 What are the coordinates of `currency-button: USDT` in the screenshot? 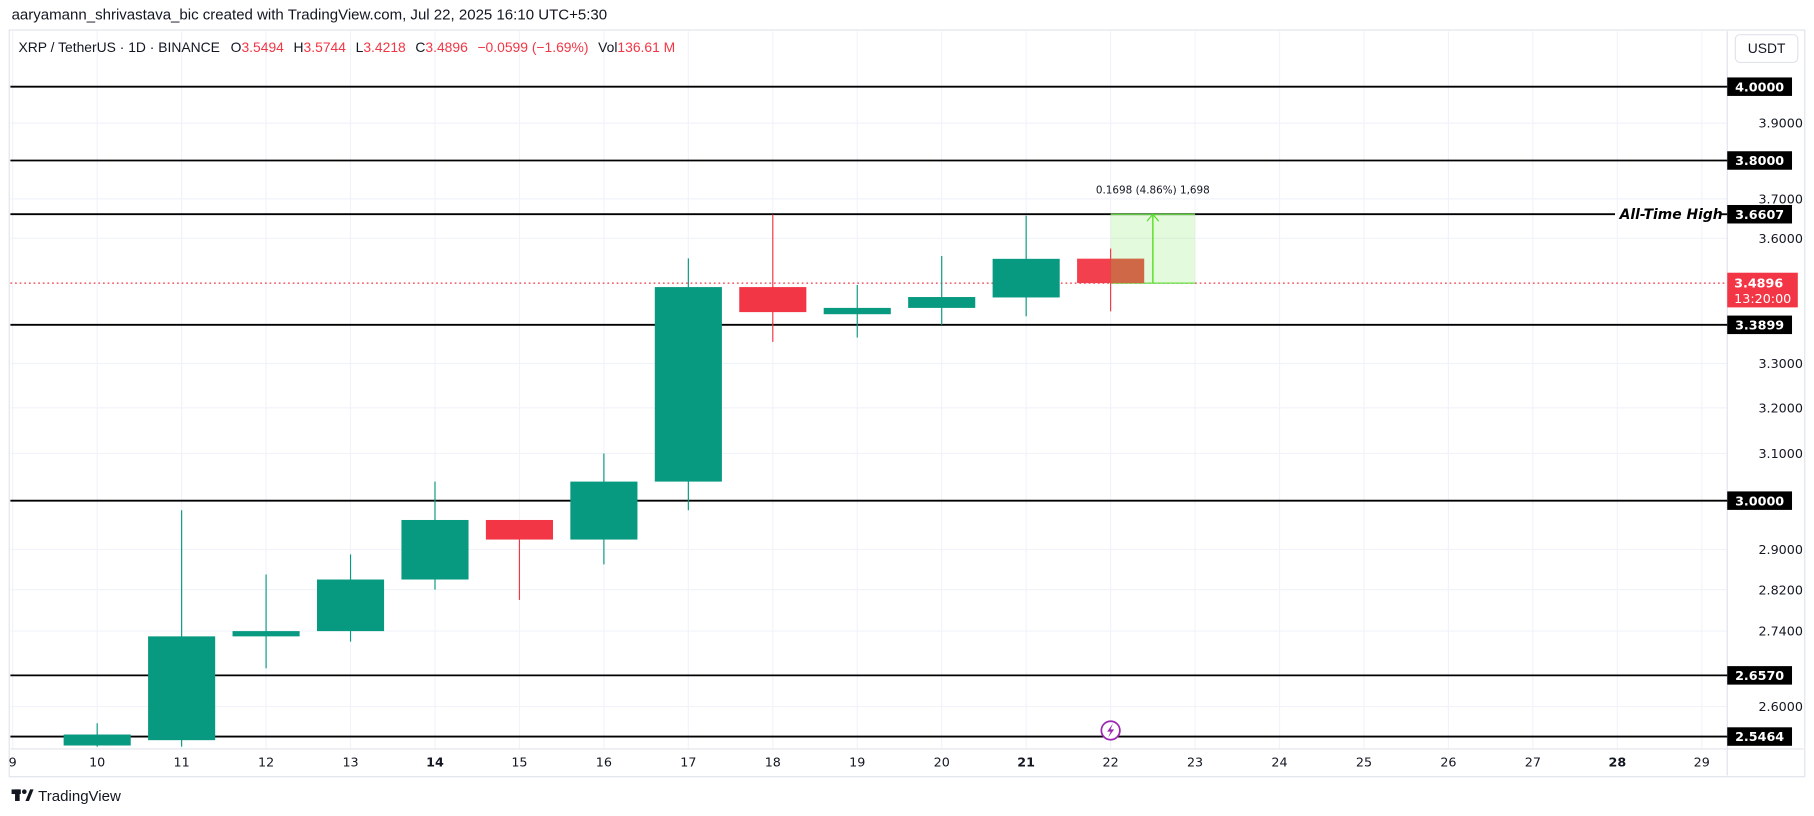 It's located at (1766, 48).